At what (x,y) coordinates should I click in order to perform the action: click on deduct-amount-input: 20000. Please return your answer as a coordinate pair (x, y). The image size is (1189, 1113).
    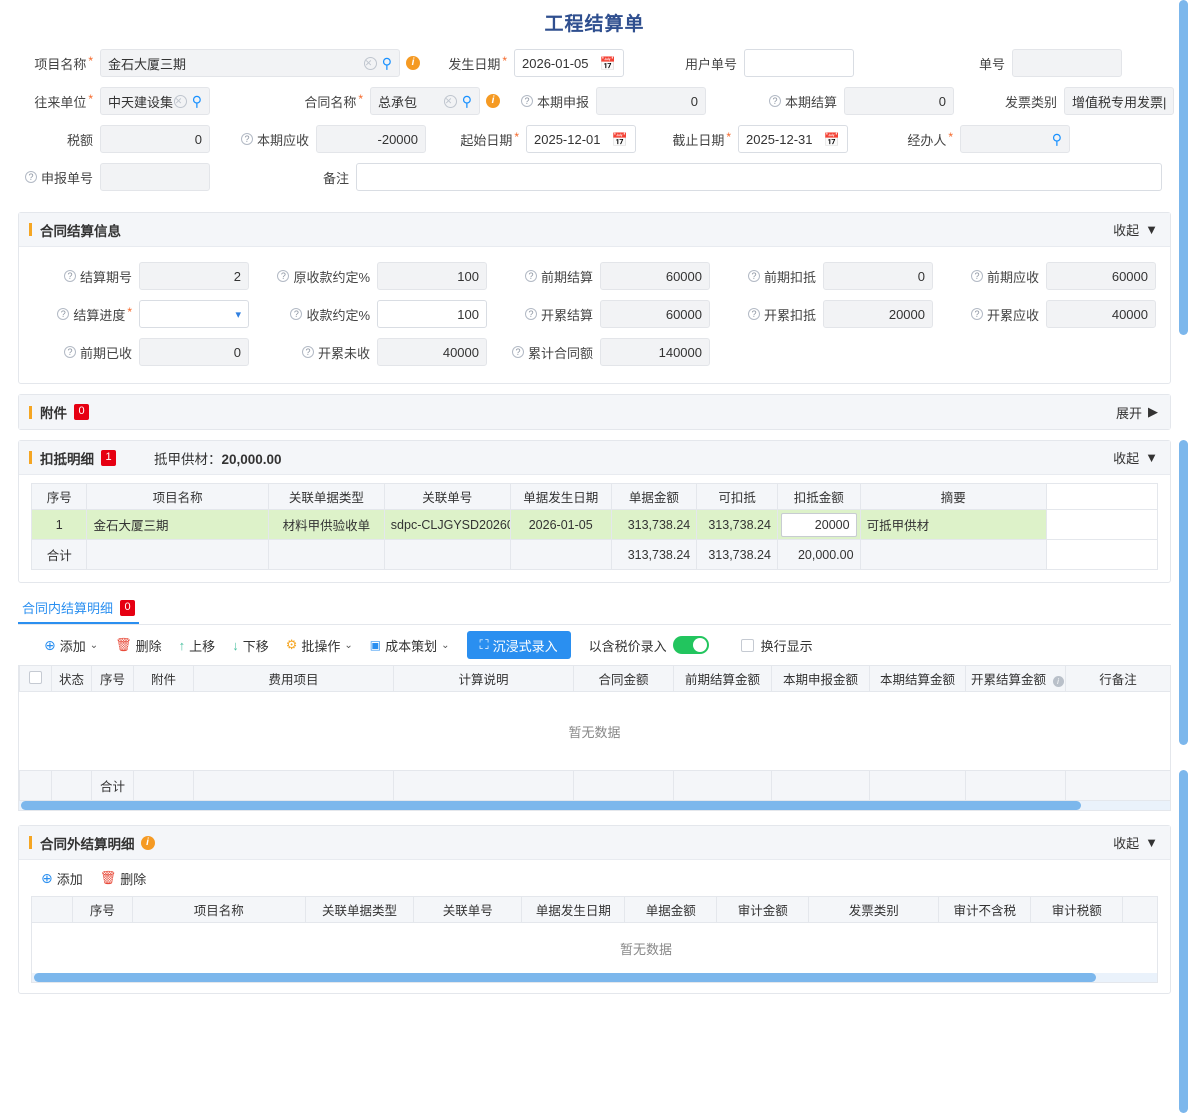
    Looking at the image, I should click on (818, 524).